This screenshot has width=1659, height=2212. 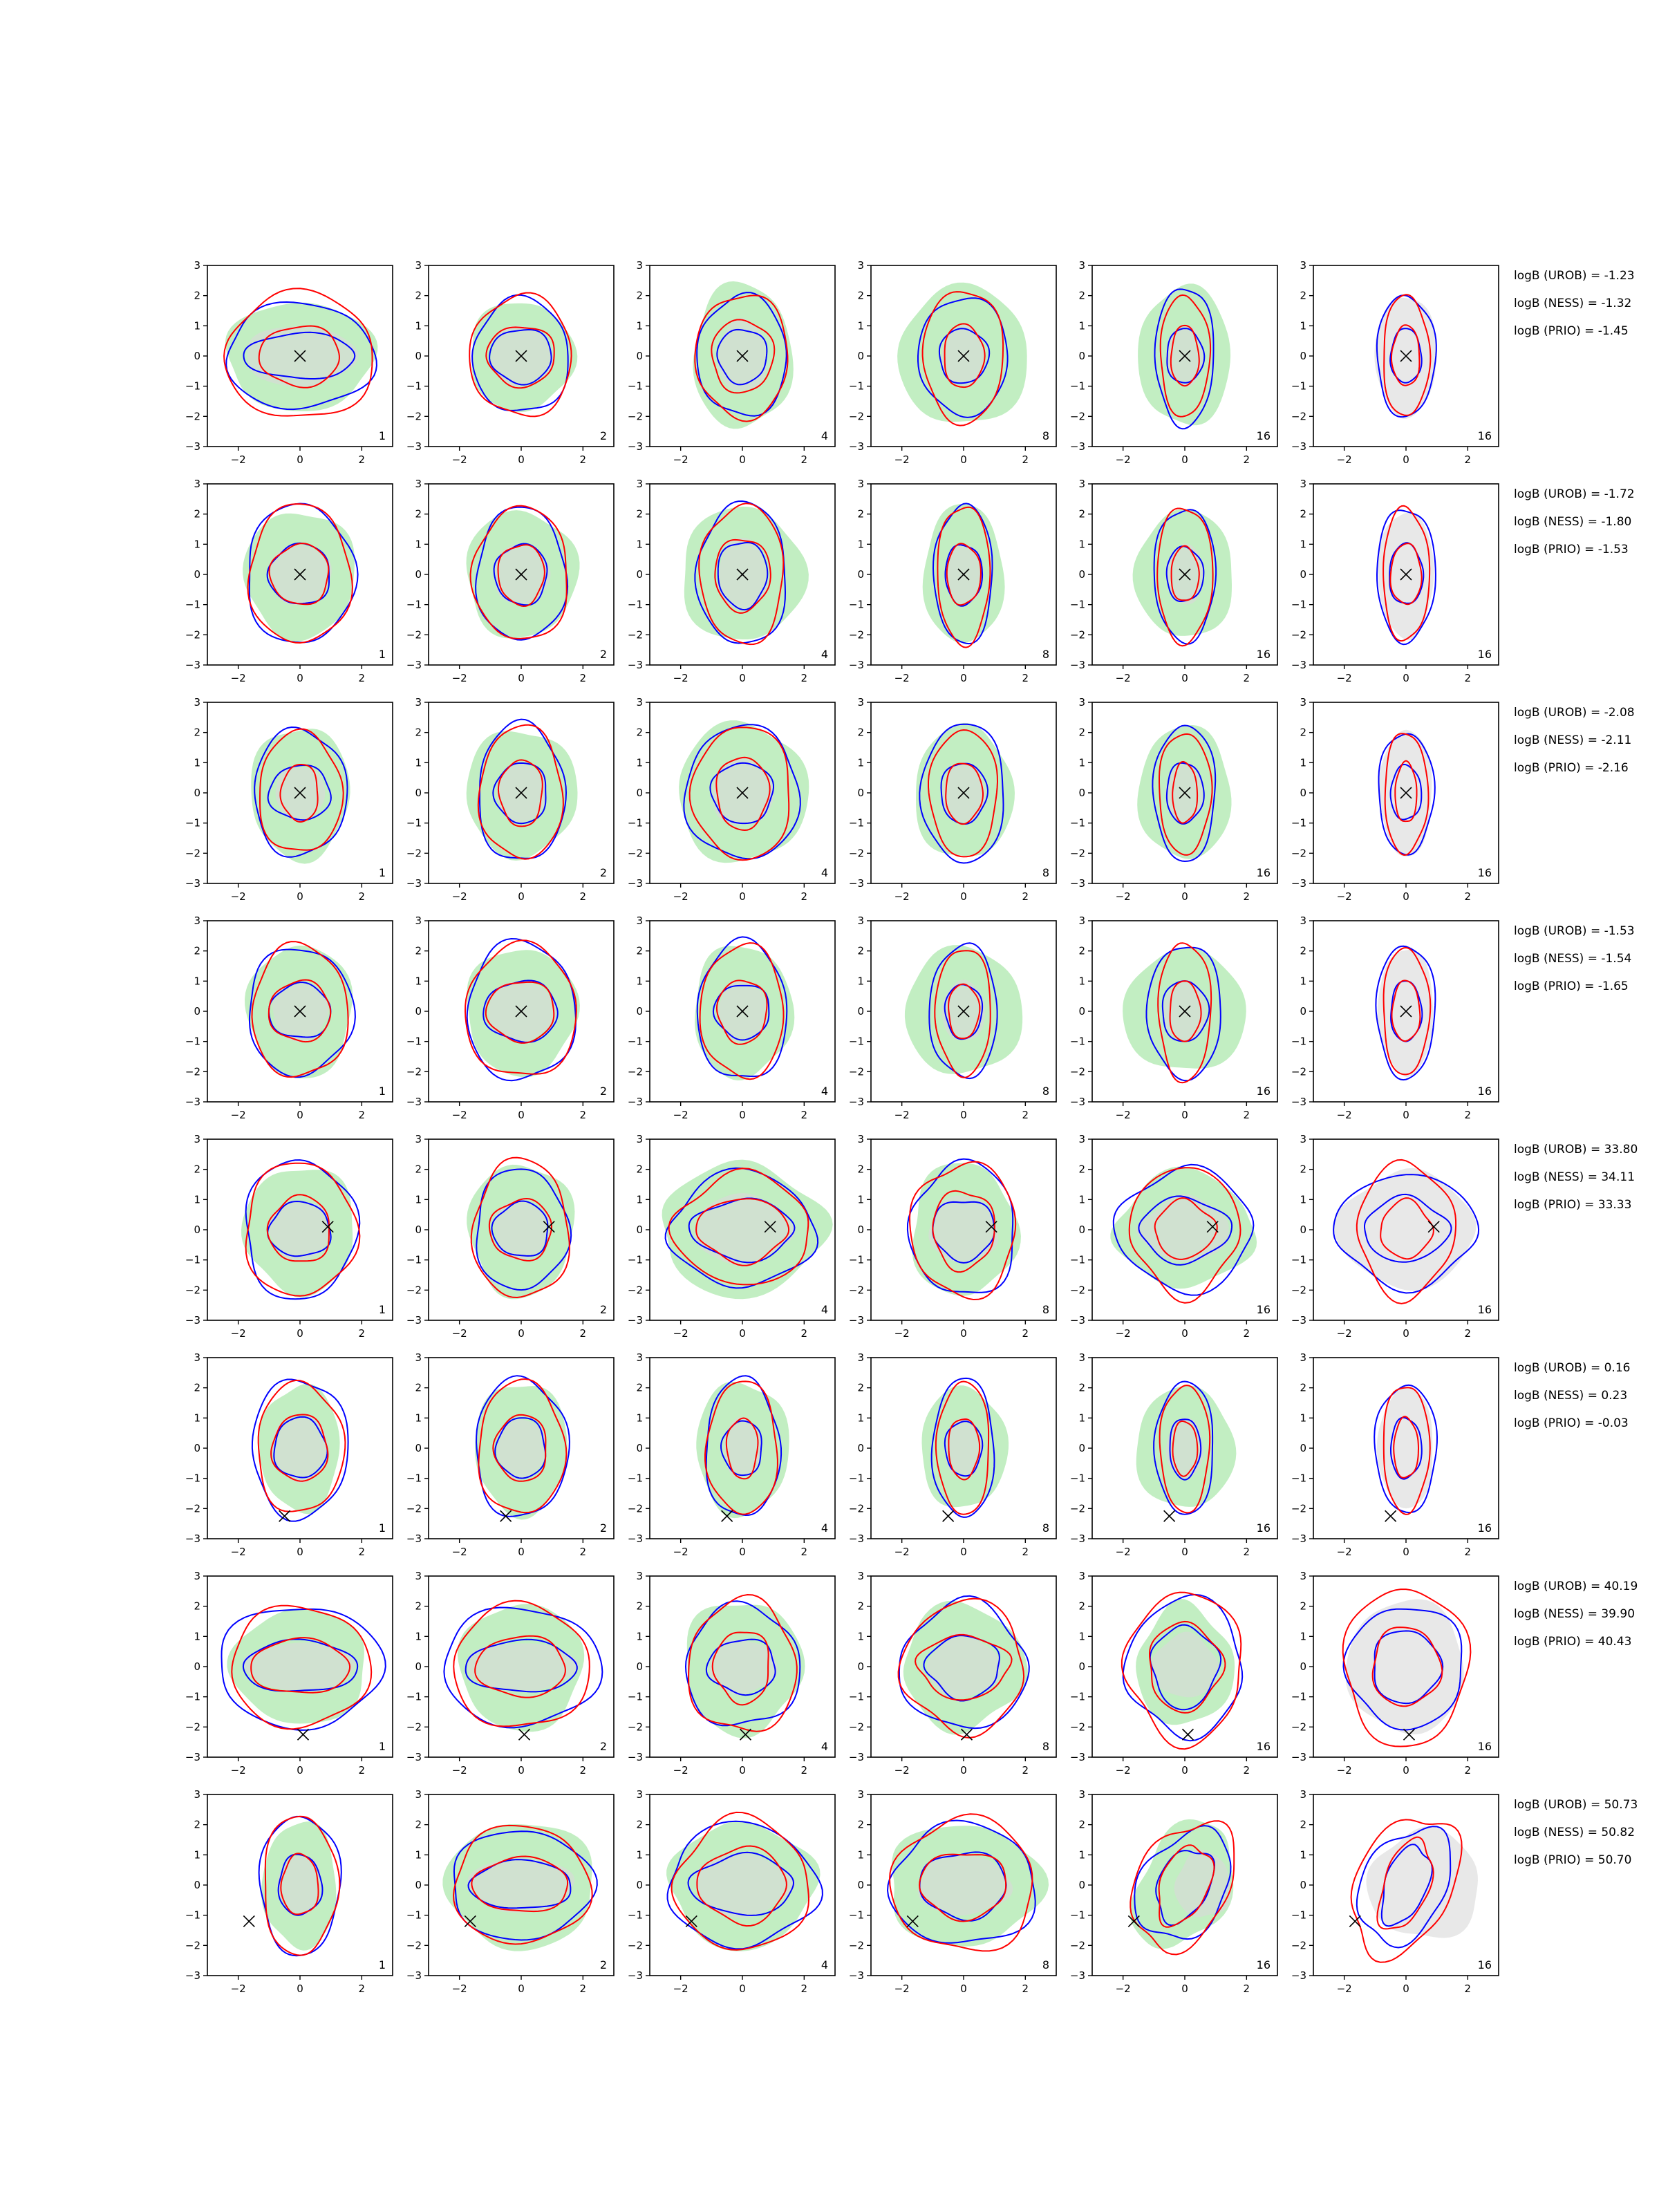 I want to click on panel-number-label: 8, so click(x=1045, y=435).